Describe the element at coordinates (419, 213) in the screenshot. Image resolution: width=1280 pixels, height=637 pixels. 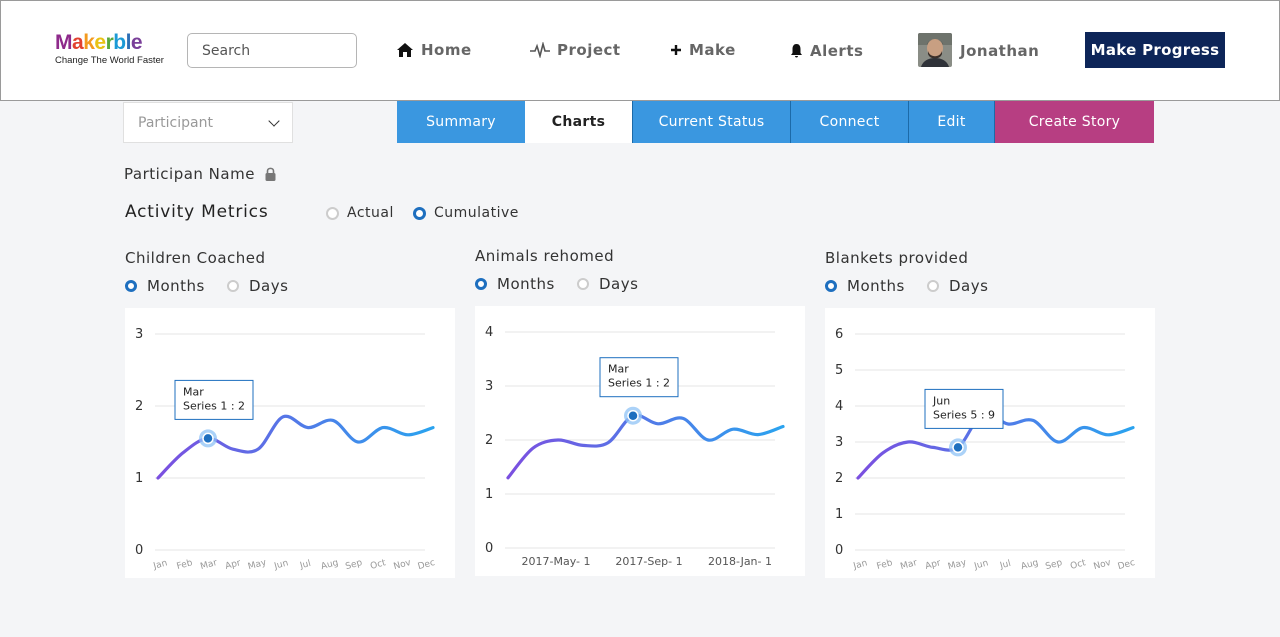
I see `radio-cumulative-dot` at that location.